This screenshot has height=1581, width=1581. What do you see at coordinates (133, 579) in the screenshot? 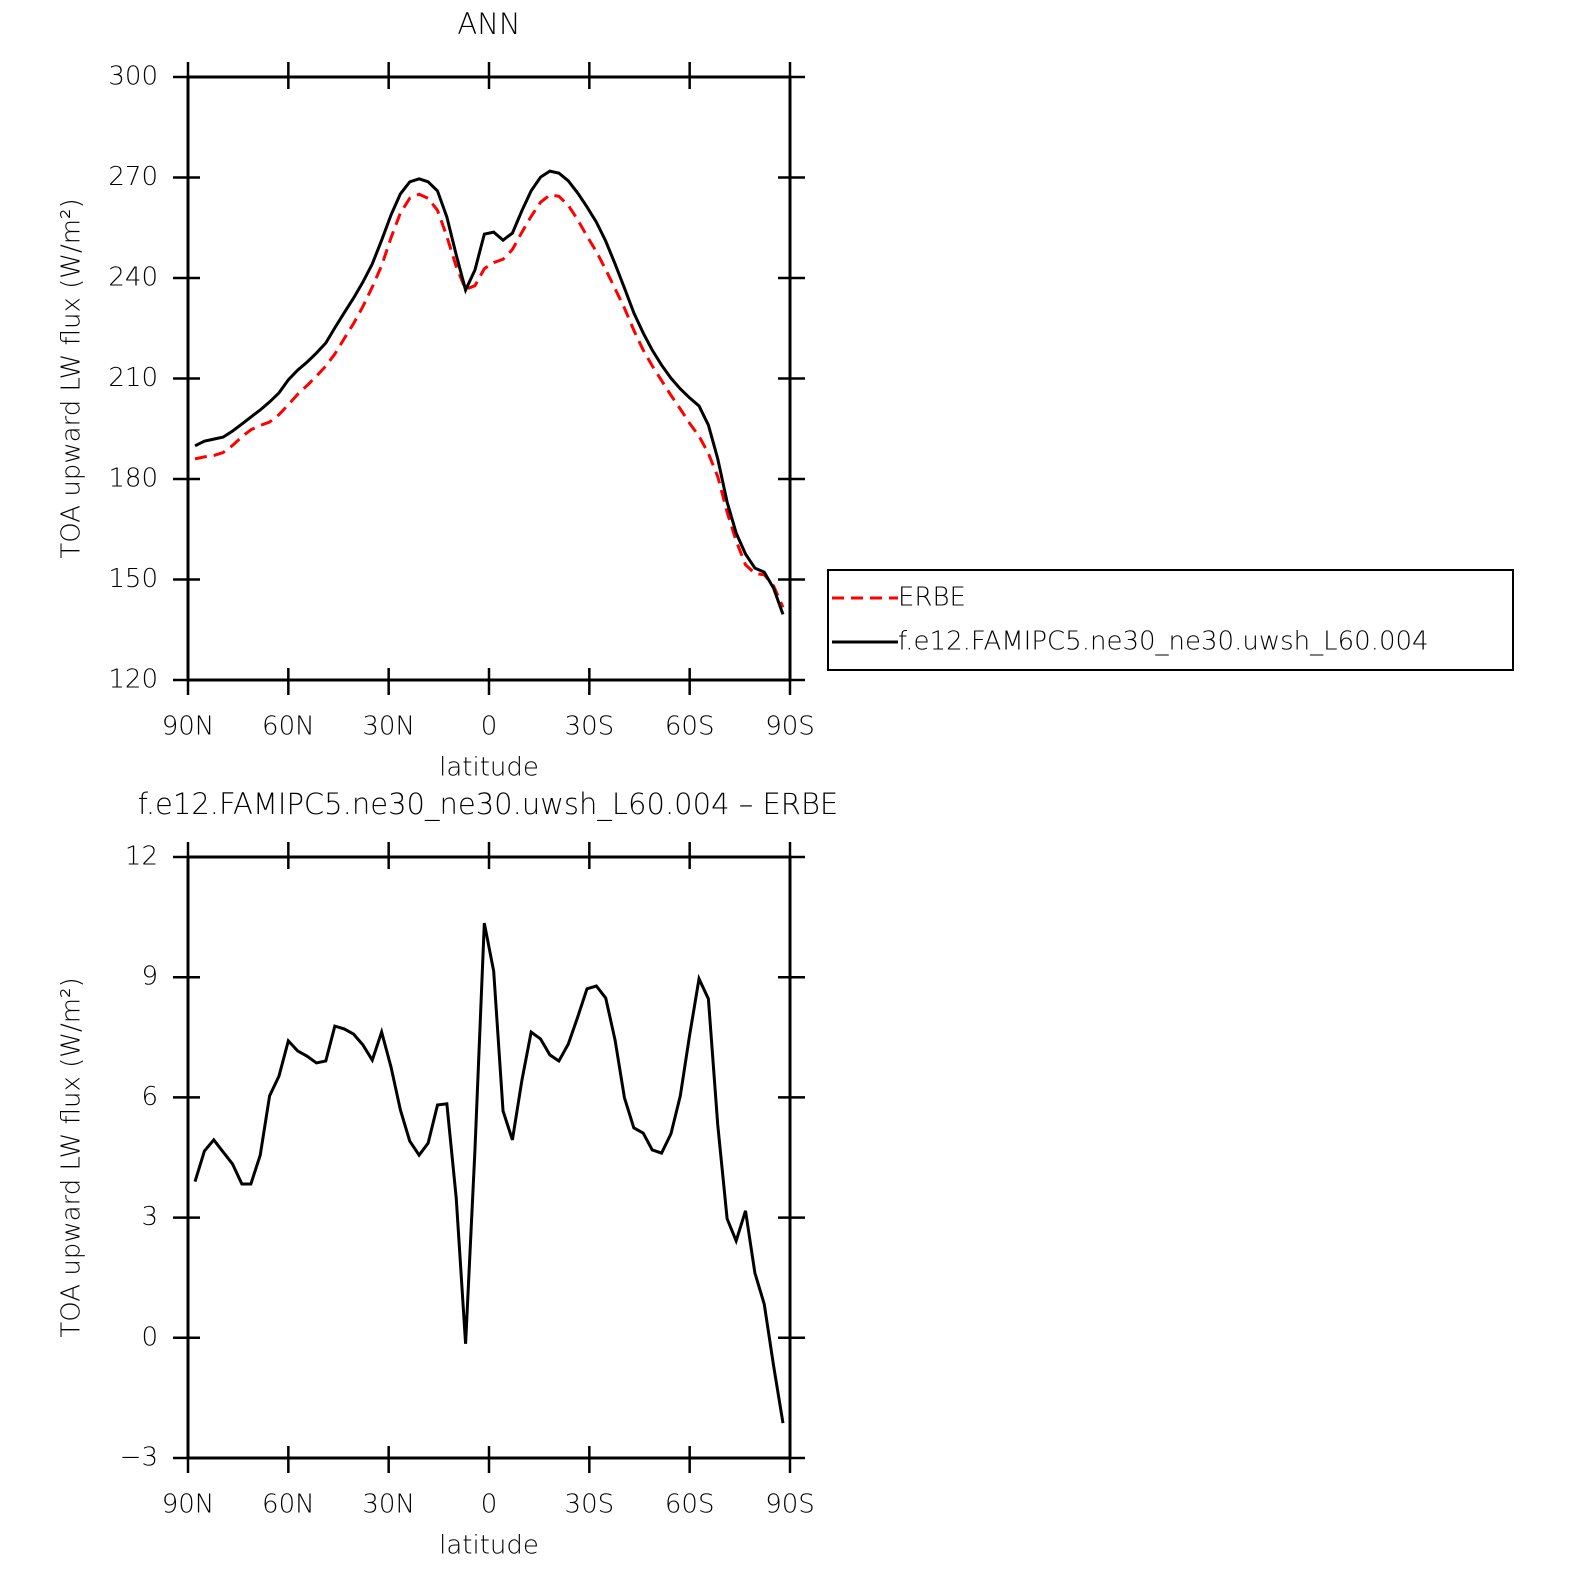
I see `y-tick-label: 150` at bounding box center [133, 579].